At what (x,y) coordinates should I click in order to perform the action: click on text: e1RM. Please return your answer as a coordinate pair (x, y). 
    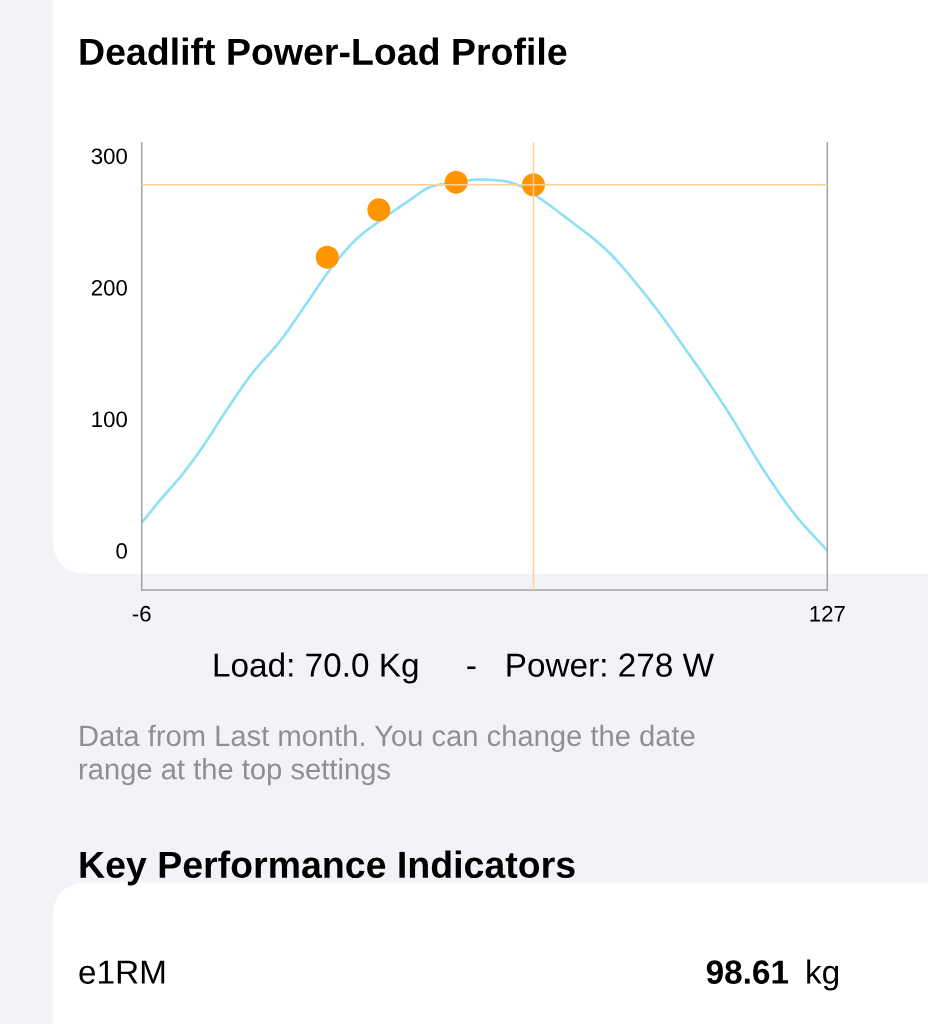
    Looking at the image, I should click on (122, 972).